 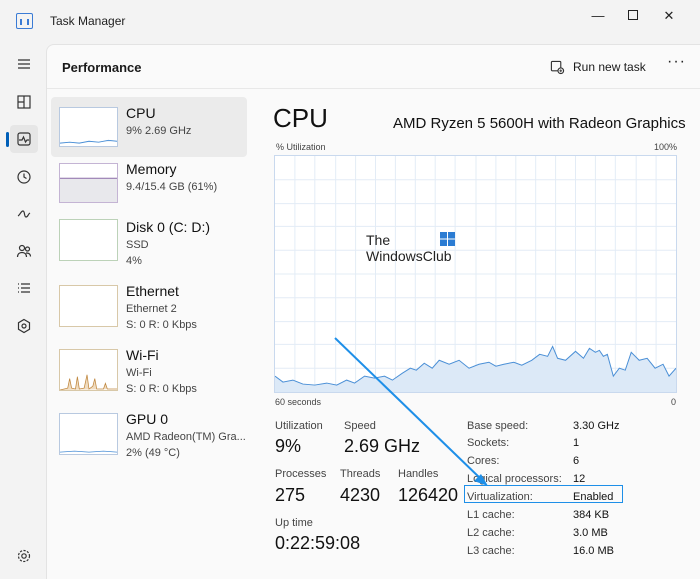 What do you see at coordinates (447, 239) in the screenshot?
I see `watermark-logo-icon` at bounding box center [447, 239].